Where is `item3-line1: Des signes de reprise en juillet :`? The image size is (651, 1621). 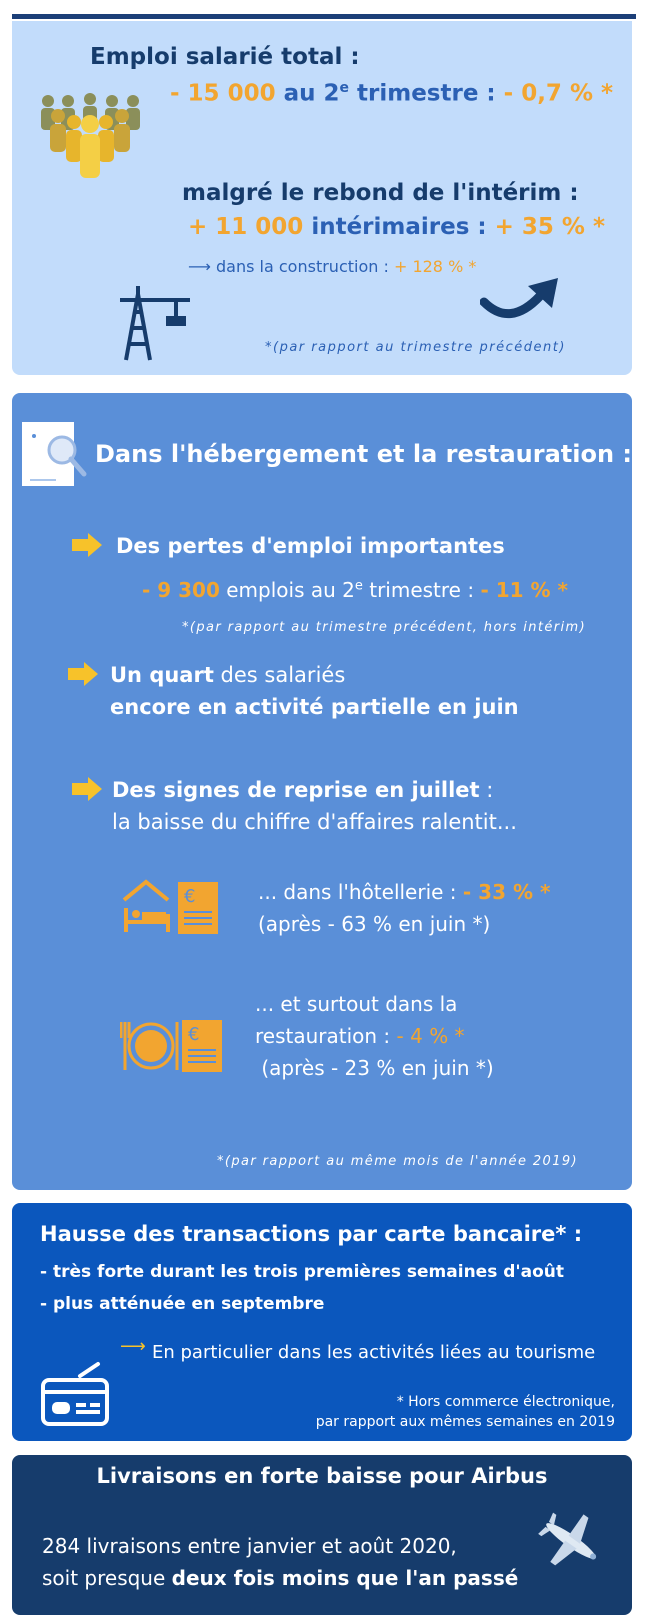
item3-line1: Des signes de reprise en juillet : is located at coordinates (302, 790).